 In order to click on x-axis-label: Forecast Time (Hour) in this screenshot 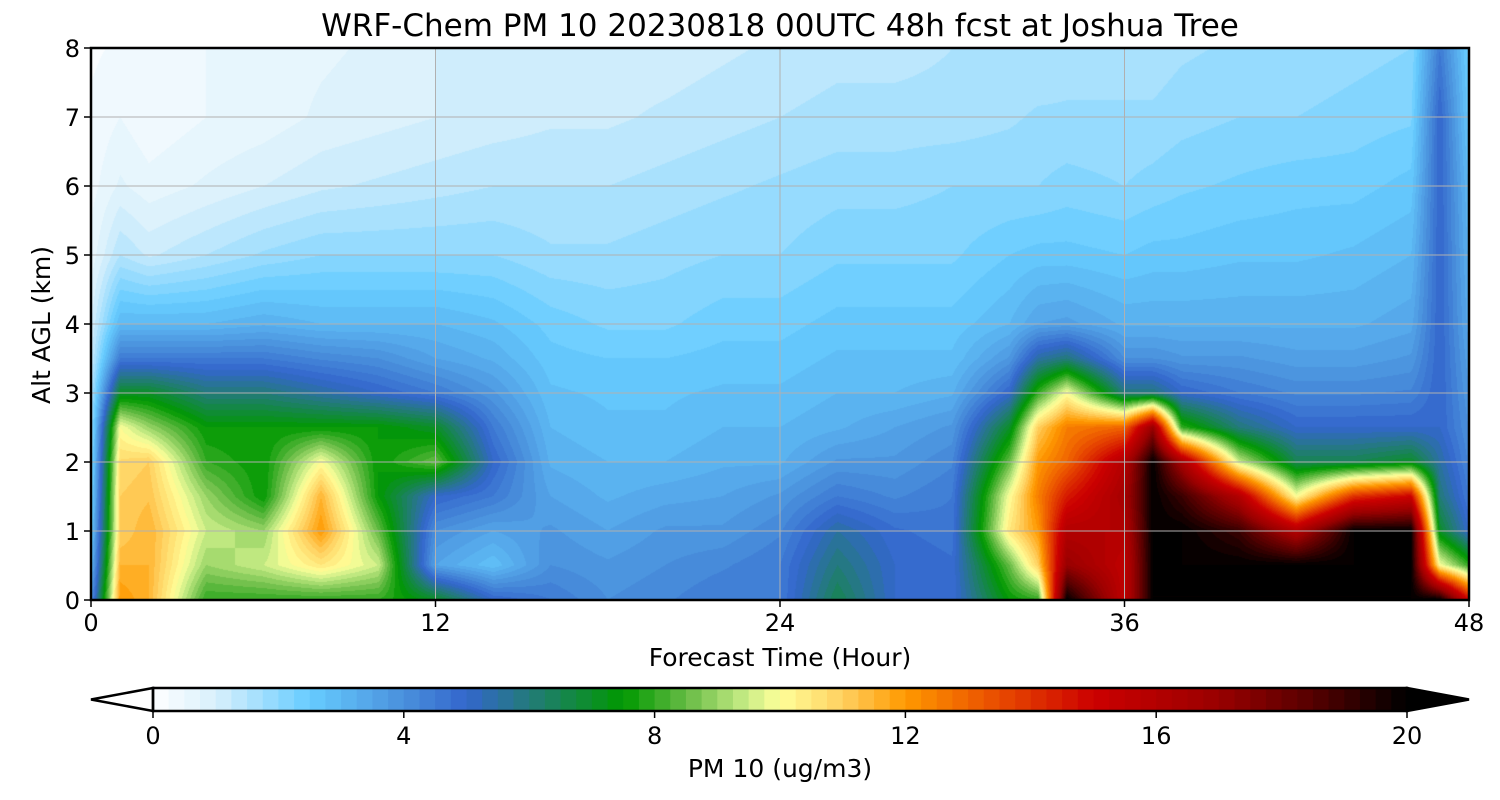, I will do `click(780, 657)`.